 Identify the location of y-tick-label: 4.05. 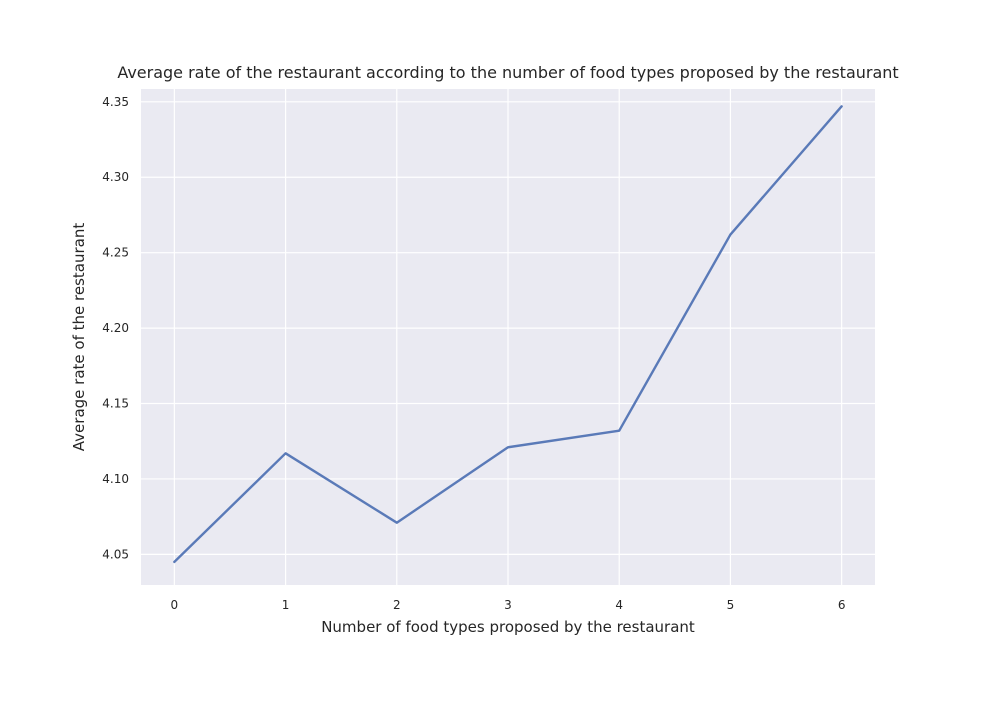
(115, 554).